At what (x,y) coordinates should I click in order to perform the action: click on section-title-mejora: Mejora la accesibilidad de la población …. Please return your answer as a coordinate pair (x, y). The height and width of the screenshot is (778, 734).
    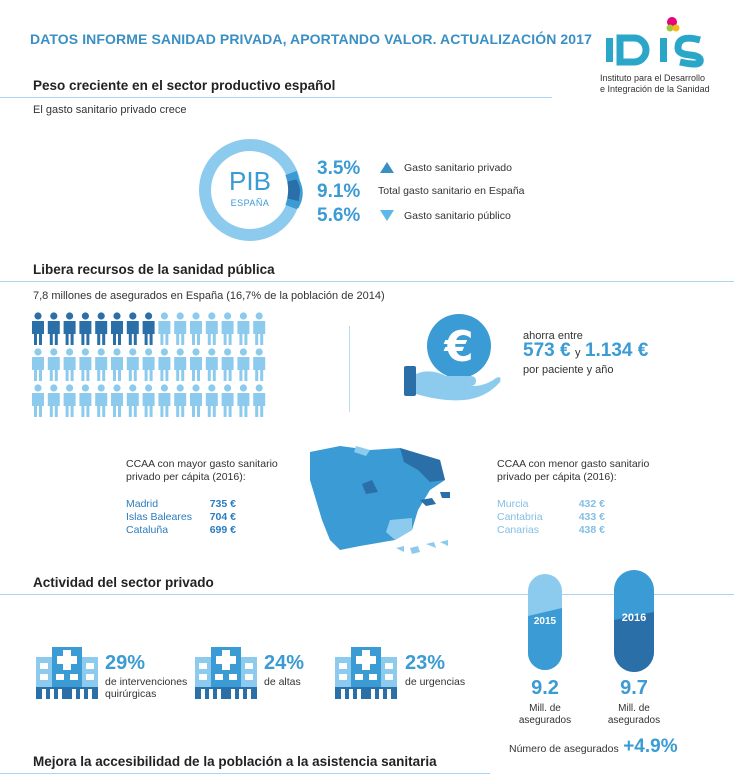
    Looking at the image, I should click on (235, 761).